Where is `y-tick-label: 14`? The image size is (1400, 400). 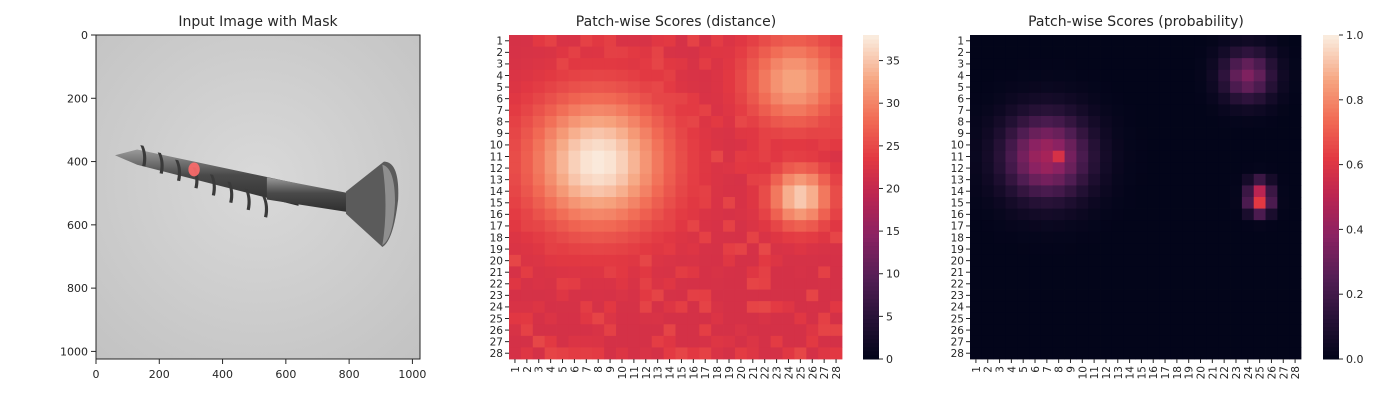
y-tick-label: 14 is located at coordinates (497, 192).